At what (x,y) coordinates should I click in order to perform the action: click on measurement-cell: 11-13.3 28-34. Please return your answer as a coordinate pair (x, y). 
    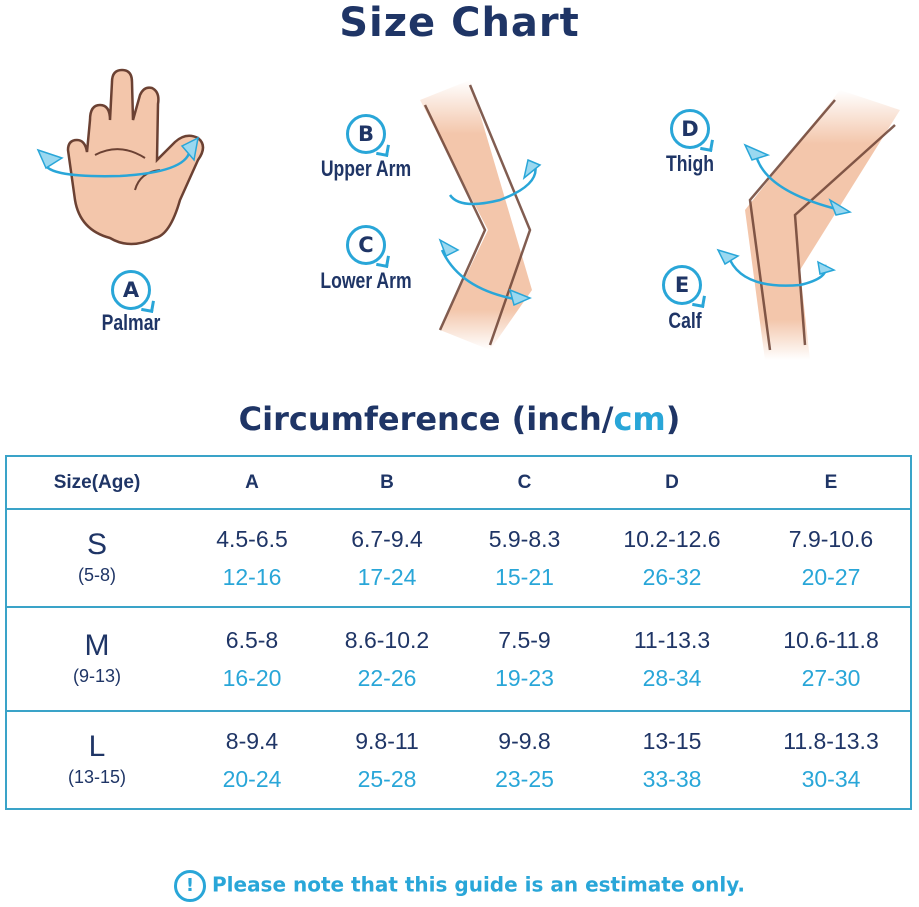
    Looking at the image, I should click on (672, 659).